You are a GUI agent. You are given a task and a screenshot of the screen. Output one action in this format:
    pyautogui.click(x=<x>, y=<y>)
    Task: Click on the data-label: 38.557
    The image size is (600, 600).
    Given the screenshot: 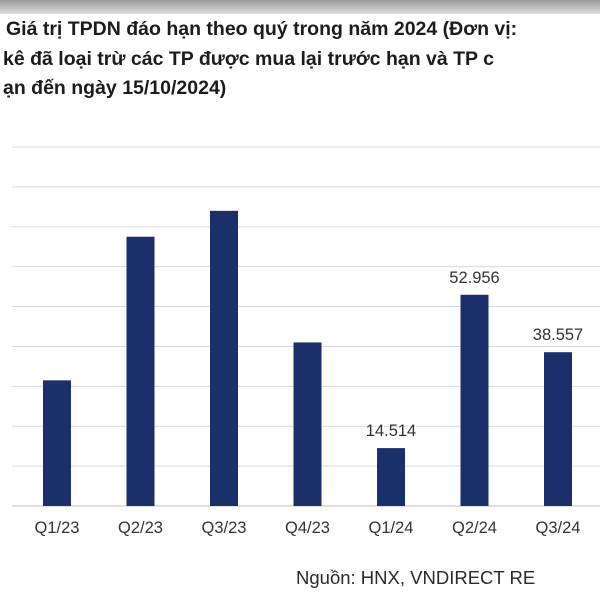 What is the action you would take?
    pyautogui.click(x=558, y=335)
    